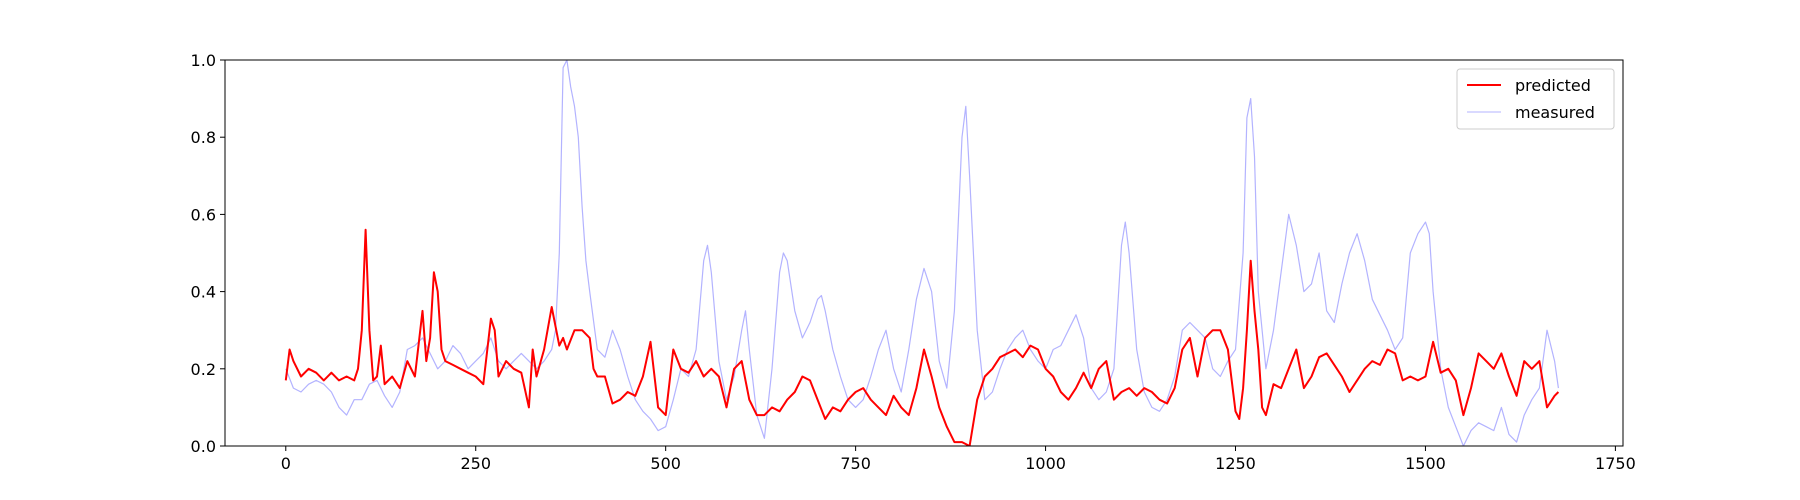  Describe the element at coordinates (1535, 99) in the screenshot. I see `legend: predicted measured` at that location.